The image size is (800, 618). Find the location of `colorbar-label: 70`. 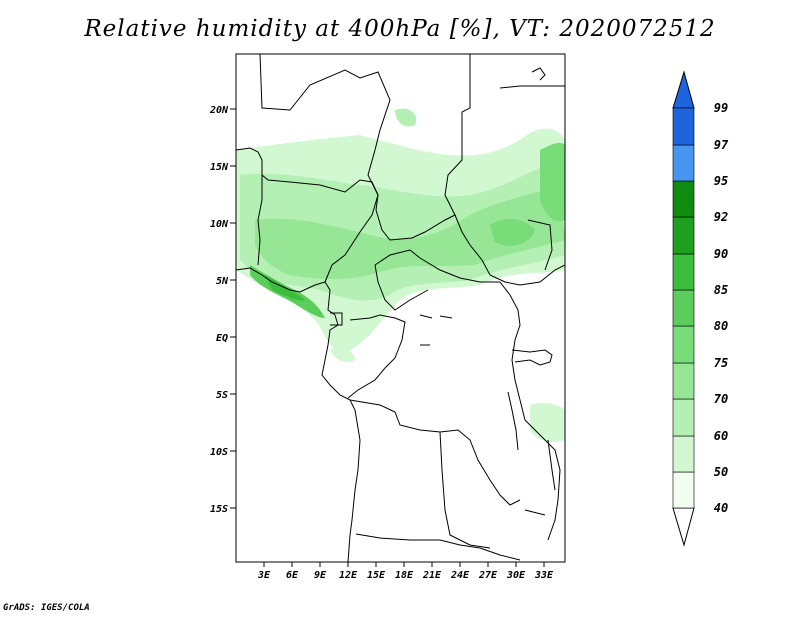

colorbar-label: 70 is located at coordinates (721, 399).